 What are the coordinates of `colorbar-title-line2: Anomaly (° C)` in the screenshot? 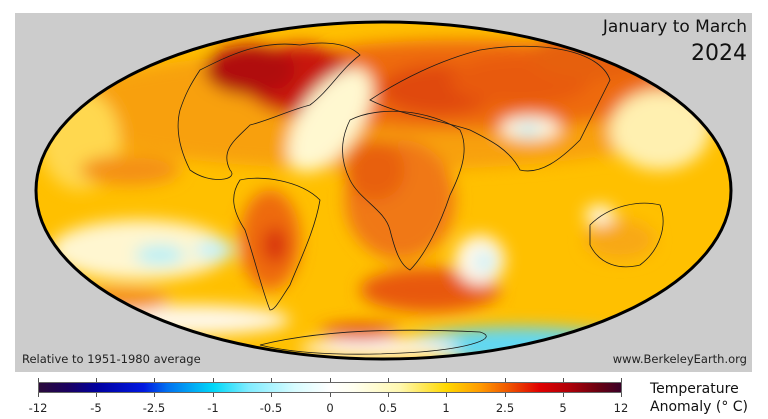 It's located at (699, 407).